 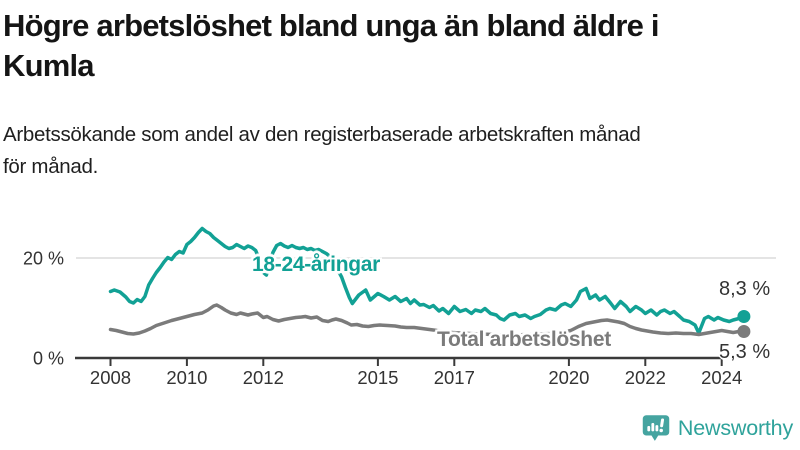 What do you see at coordinates (745, 352) in the screenshot?
I see `end-value-label-total: 5,3 %` at bounding box center [745, 352].